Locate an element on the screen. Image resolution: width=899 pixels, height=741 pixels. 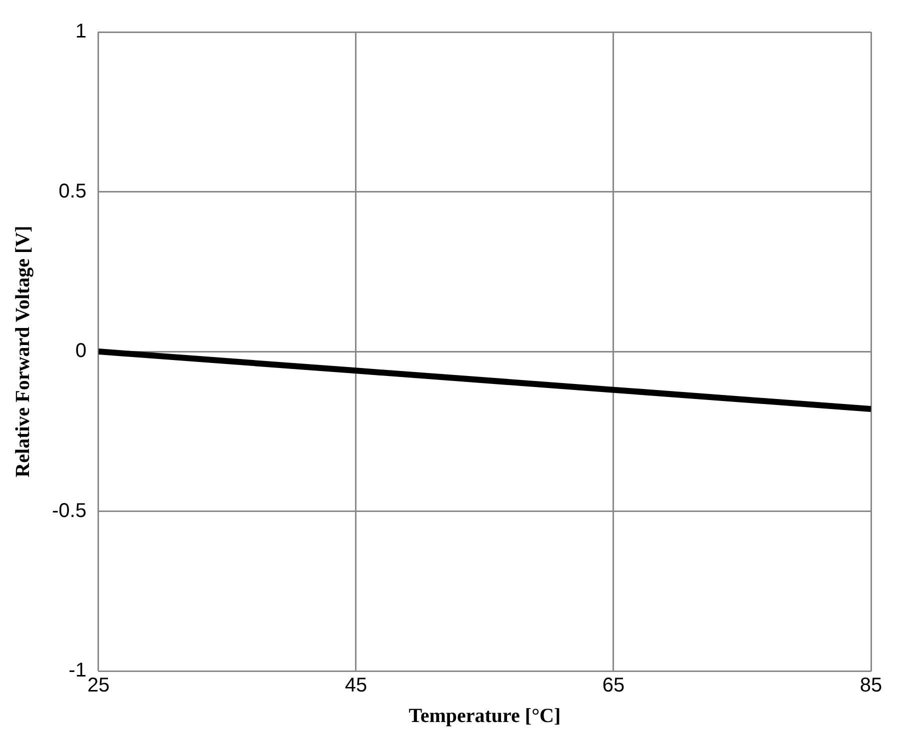
y-tick-label: 1 is located at coordinates (80, 31).